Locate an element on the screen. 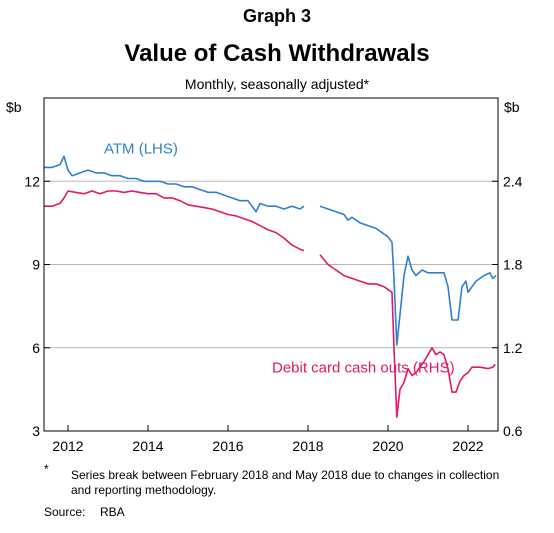  x-tick-label: 2014 is located at coordinates (147, 446).